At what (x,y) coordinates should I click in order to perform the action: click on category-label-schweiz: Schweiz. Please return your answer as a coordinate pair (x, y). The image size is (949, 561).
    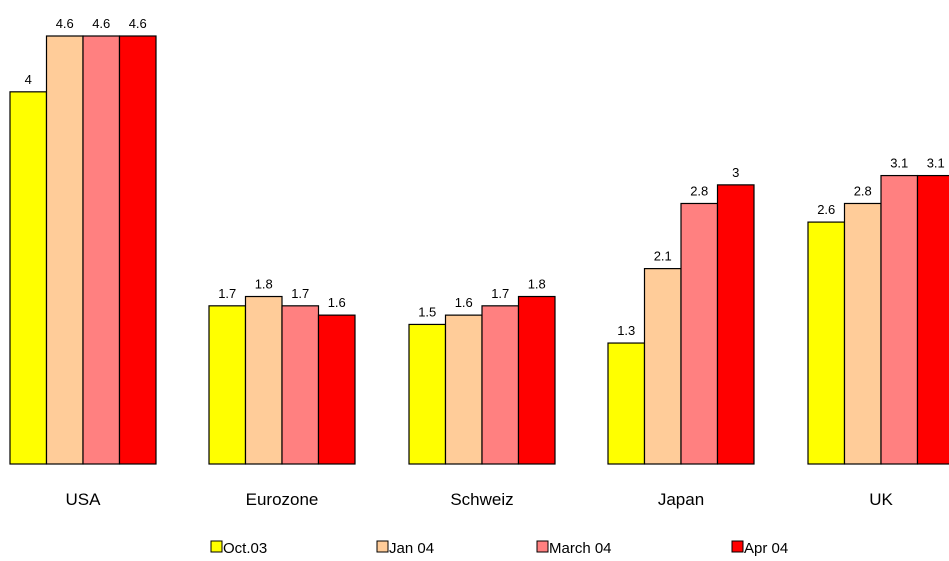
    Looking at the image, I should click on (481, 499).